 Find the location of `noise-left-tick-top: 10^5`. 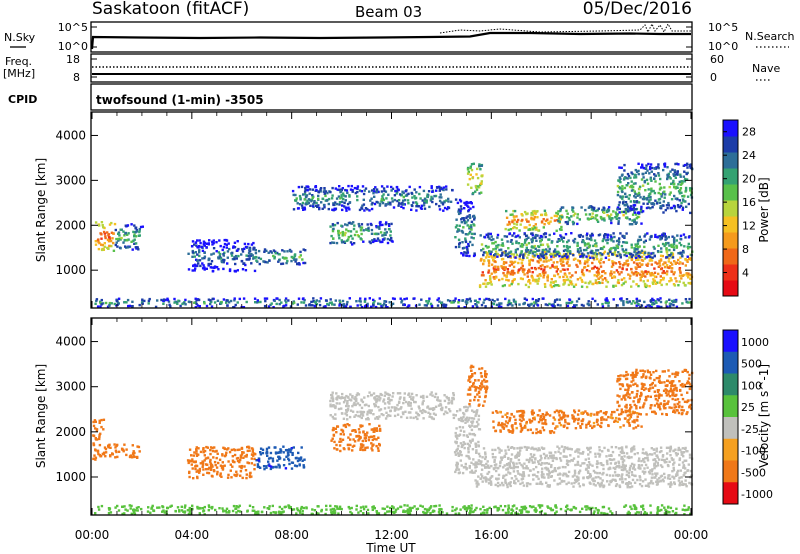

noise-left-tick-top: 10^5 is located at coordinates (73, 27).